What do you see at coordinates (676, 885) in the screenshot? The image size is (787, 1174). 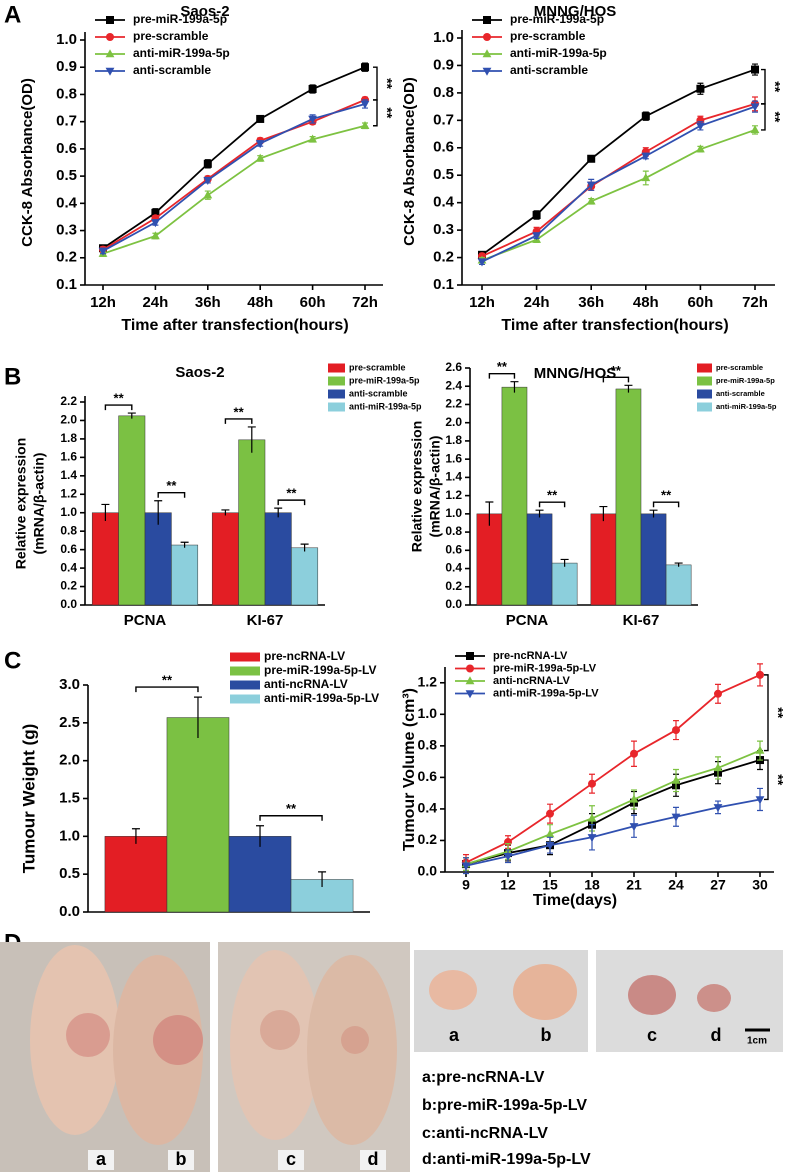 I see `x-tick-label: 24` at bounding box center [676, 885].